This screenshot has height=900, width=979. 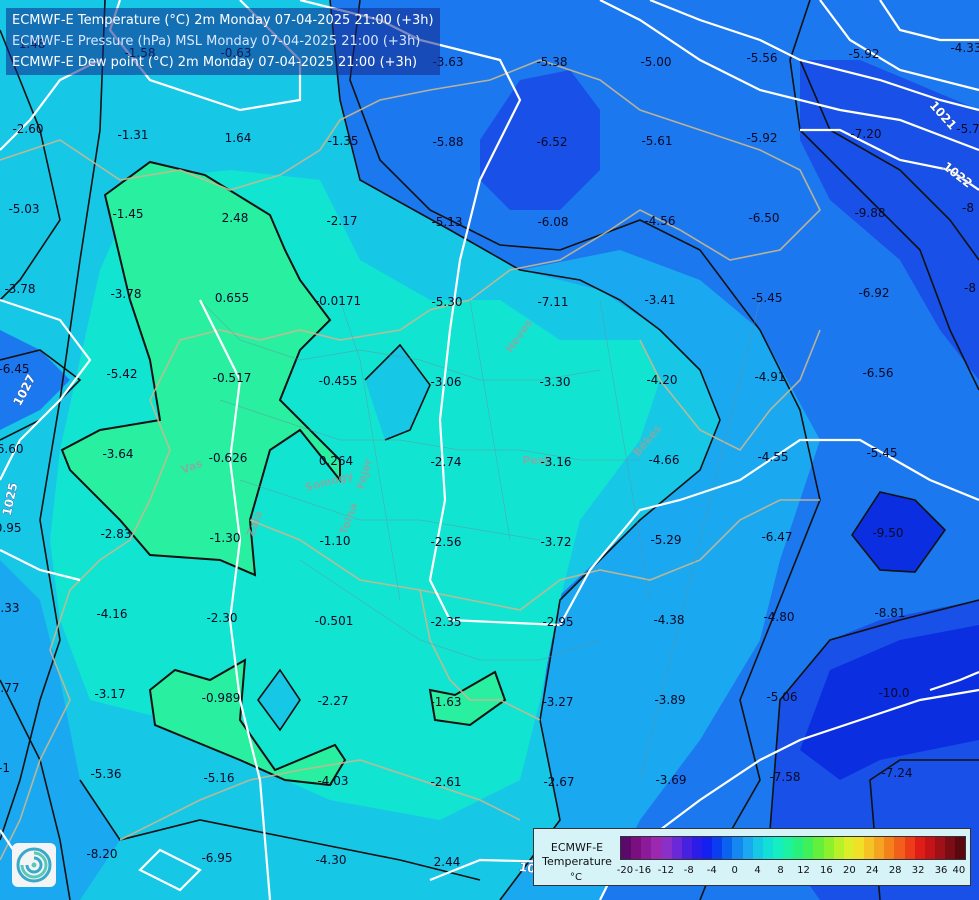 I want to click on temp-zone-deepblue-north, so click(x=540, y=140).